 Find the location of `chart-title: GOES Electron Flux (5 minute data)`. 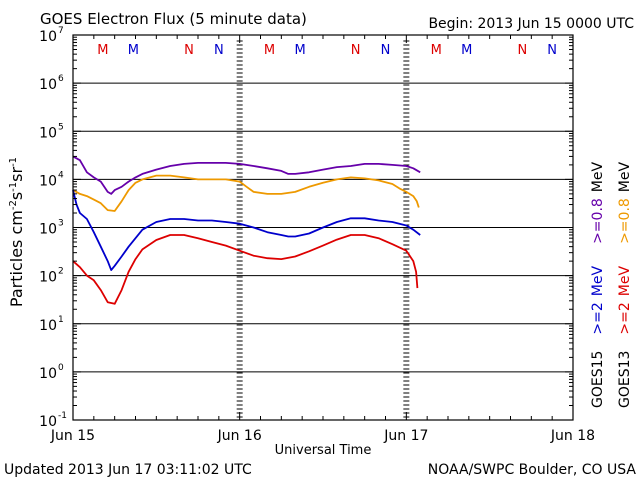

chart-title: GOES Electron Flux (5 minute data) is located at coordinates (173, 19).